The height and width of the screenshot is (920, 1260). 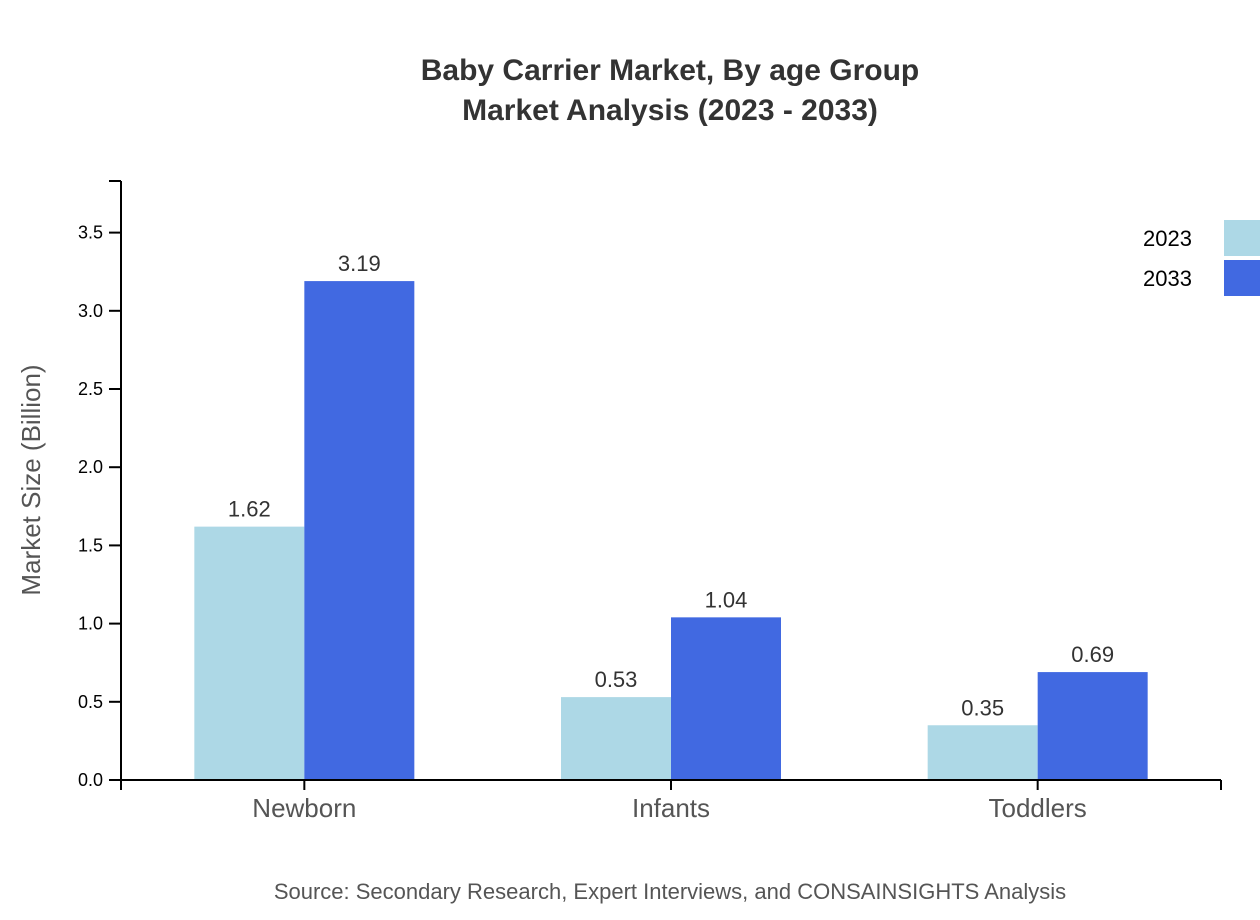 I want to click on bar-newborn-2023, so click(x=249, y=653).